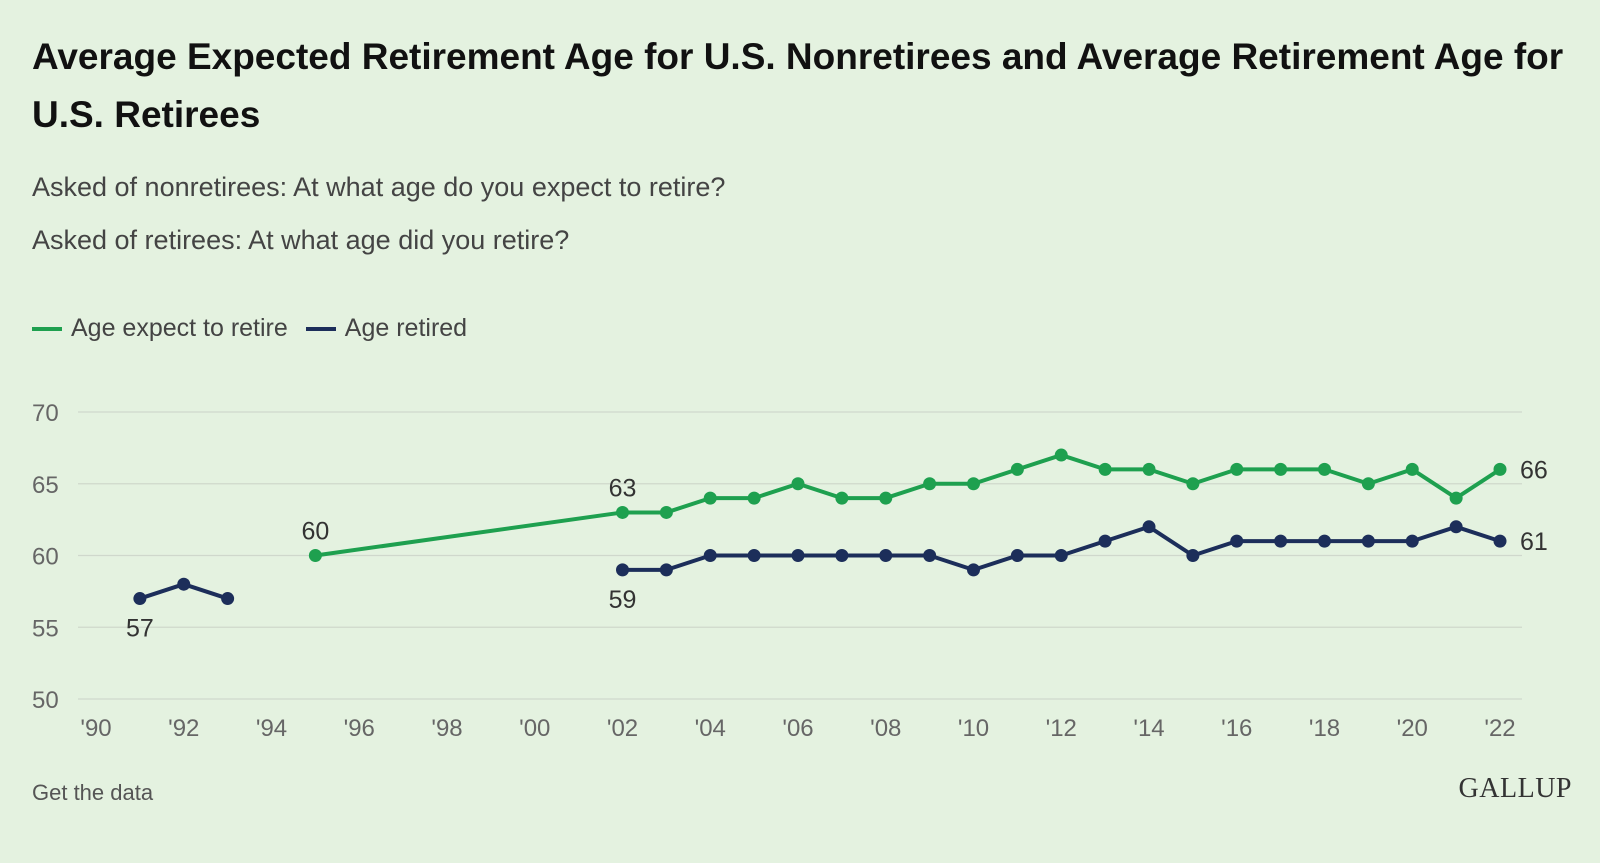 The height and width of the screenshot is (863, 1600). What do you see at coordinates (1499, 728) in the screenshot?
I see `x-tick-label: '22` at bounding box center [1499, 728].